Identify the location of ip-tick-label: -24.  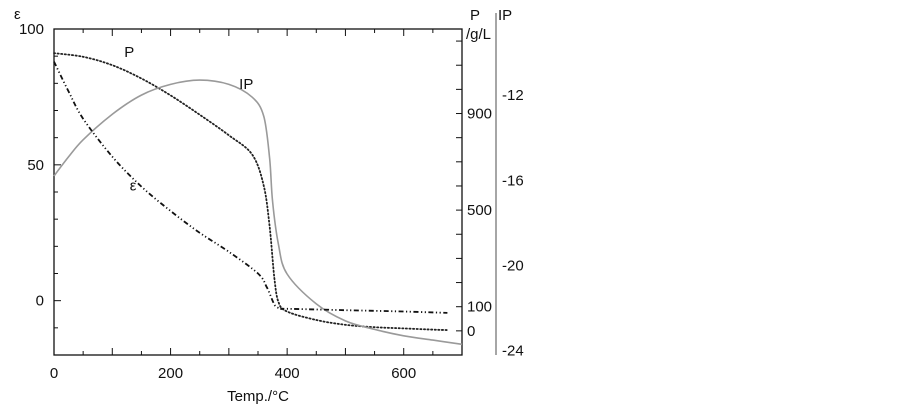
(513, 351).